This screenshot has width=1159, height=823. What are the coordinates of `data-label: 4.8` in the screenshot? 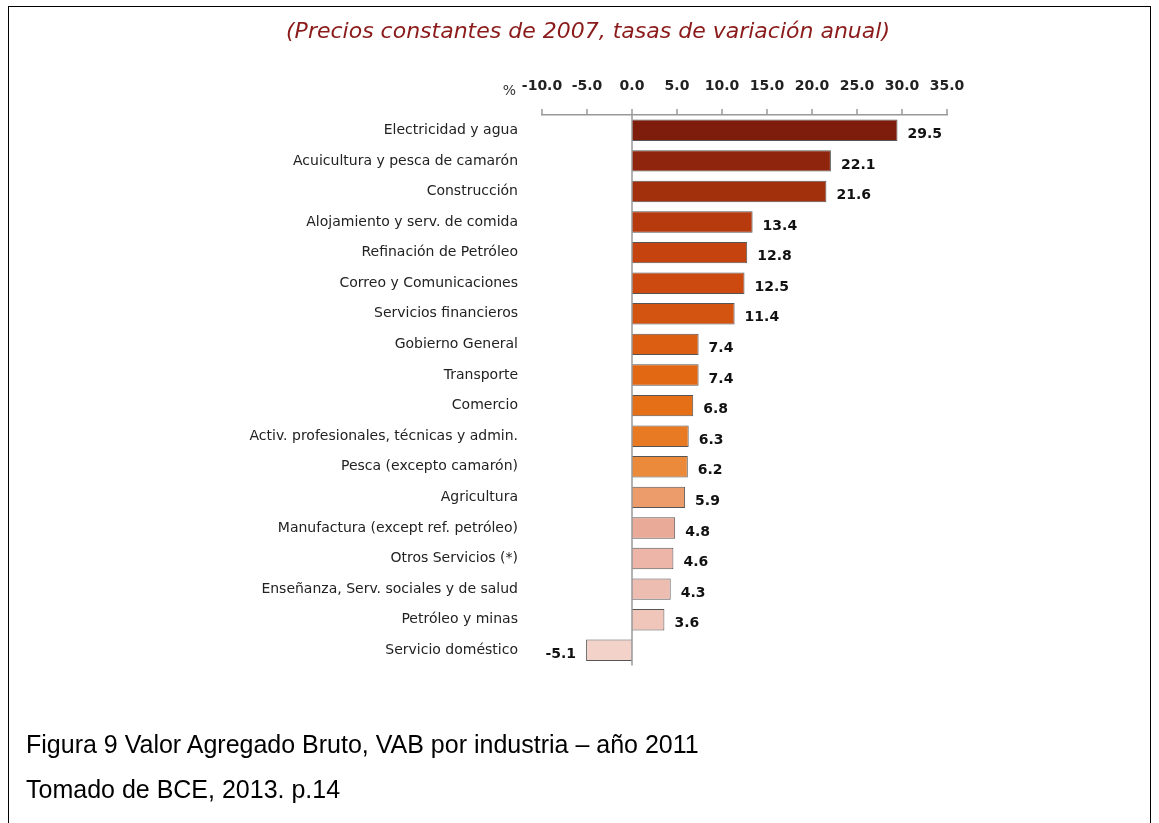 It's located at (698, 530).